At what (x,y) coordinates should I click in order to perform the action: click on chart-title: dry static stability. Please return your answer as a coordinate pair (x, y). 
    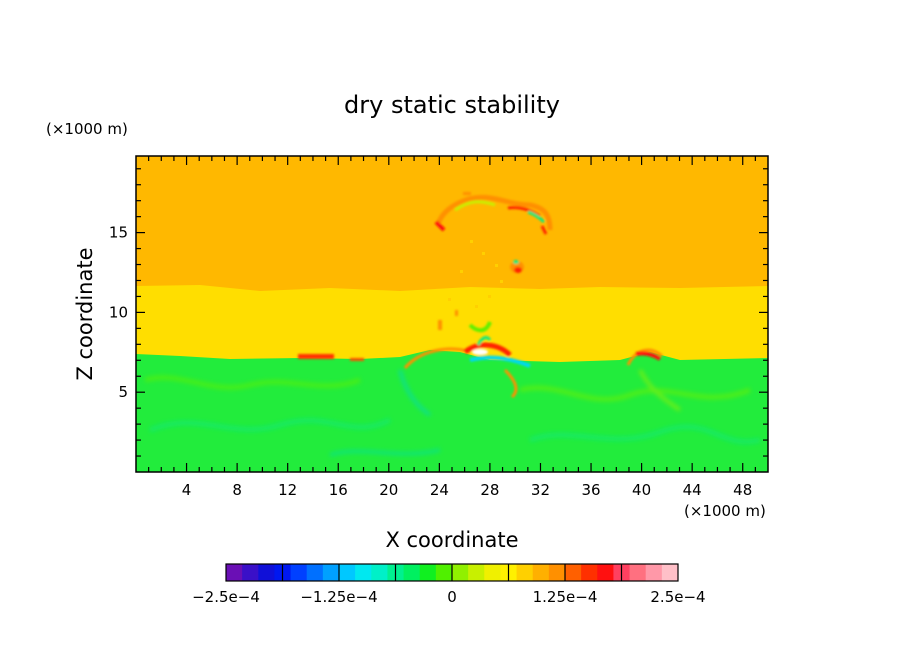
    Looking at the image, I should click on (452, 105).